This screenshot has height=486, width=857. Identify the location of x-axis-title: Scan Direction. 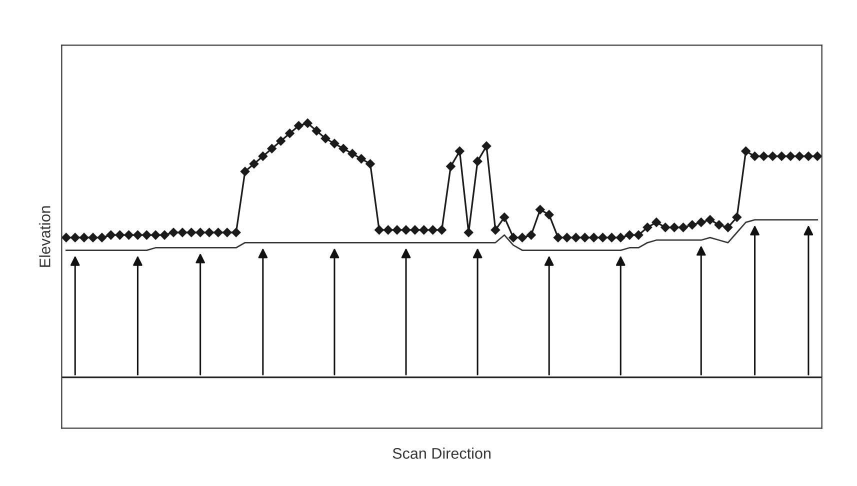
(441, 453).